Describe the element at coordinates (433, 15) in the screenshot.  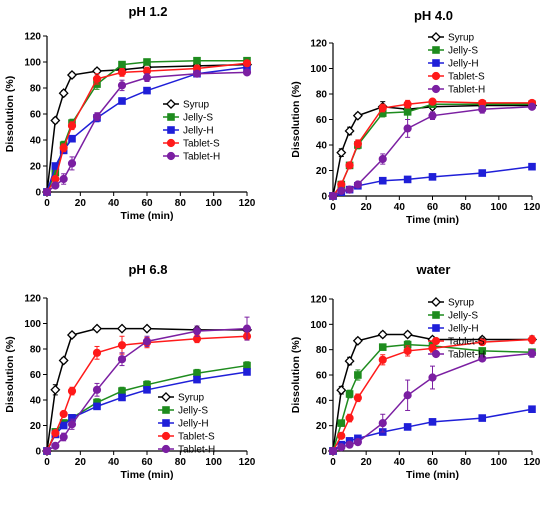
I see `chart-title: pH 4.0` at that location.